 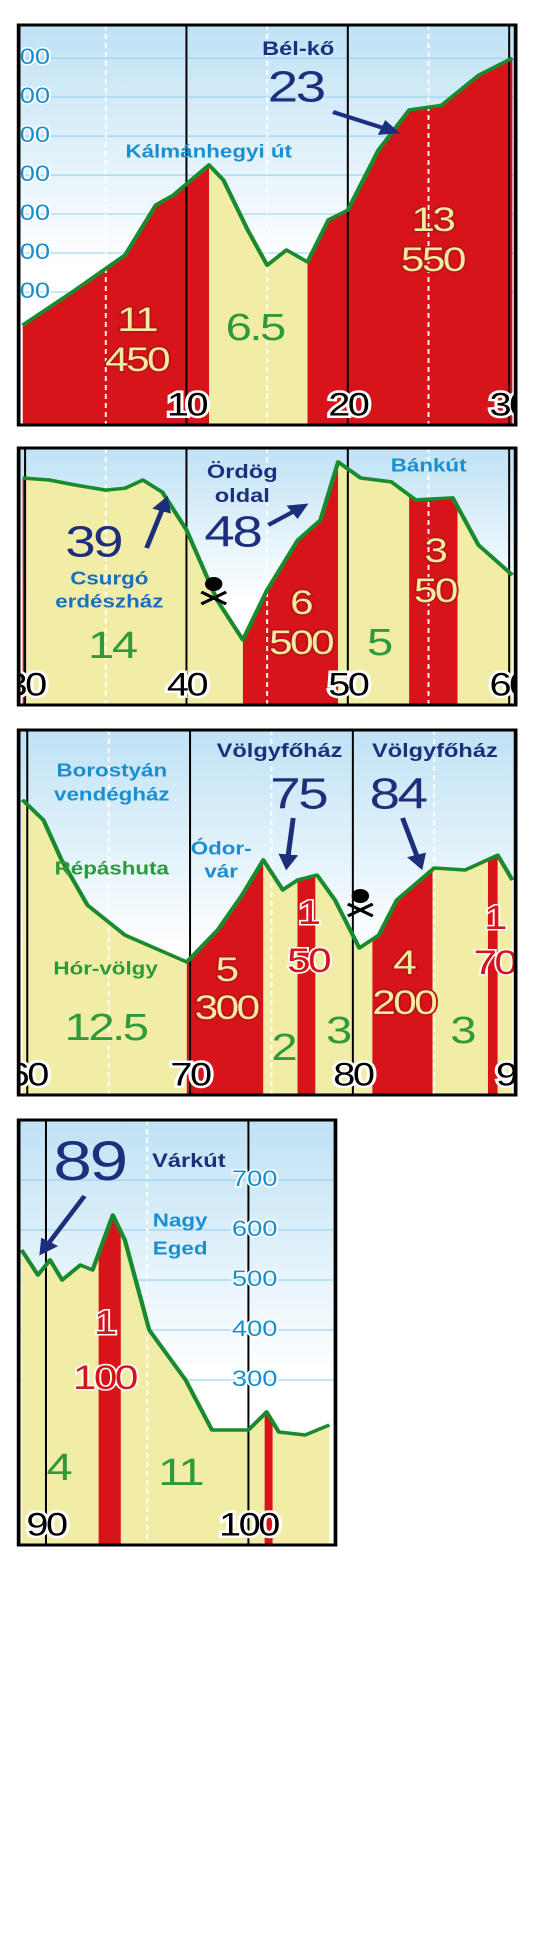 I want to click on segment-label: 300, so click(x=227, y=1008).